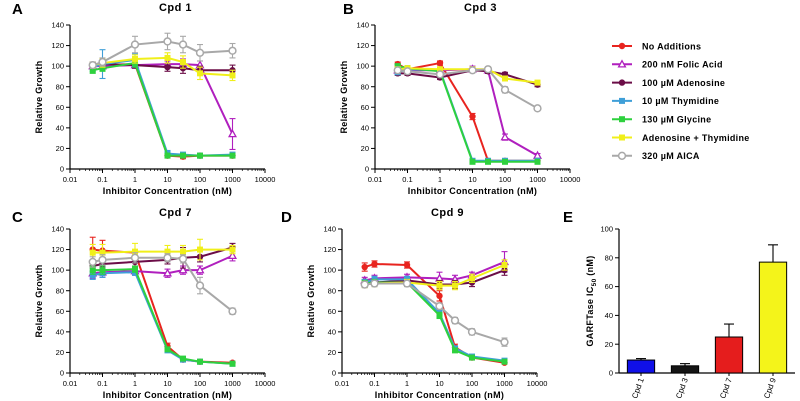 The width and height of the screenshot is (800, 401). Describe the element at coordinates (447, 213) in the screenshot. I see `panel-title: Cpd 9` at that location.